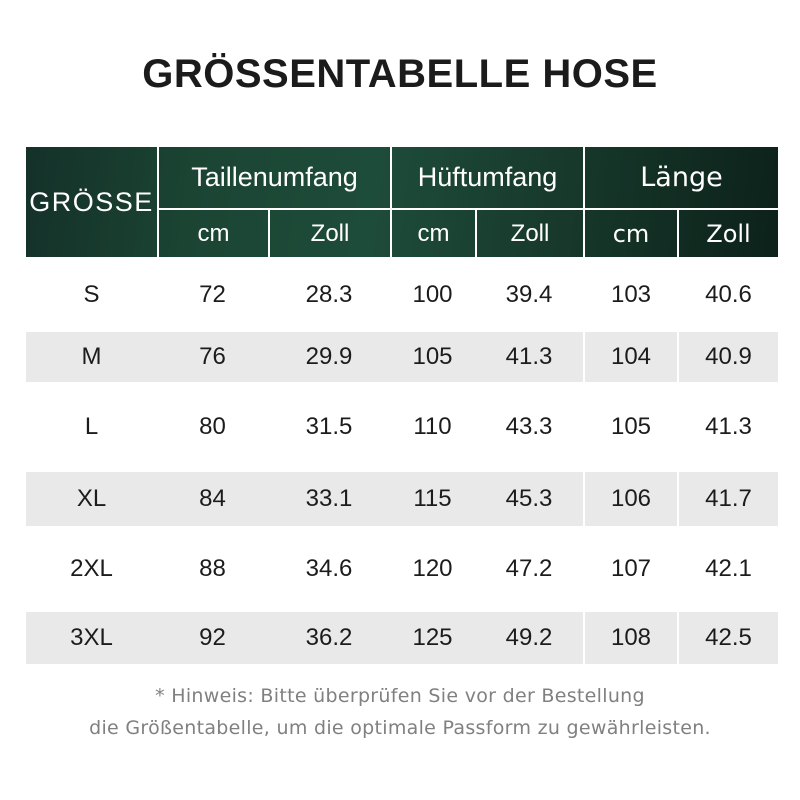 The image size is (800, 800). Describe the element at coordinates (630, 569) in the screenshot. I see `value-cell: 107` at that location.